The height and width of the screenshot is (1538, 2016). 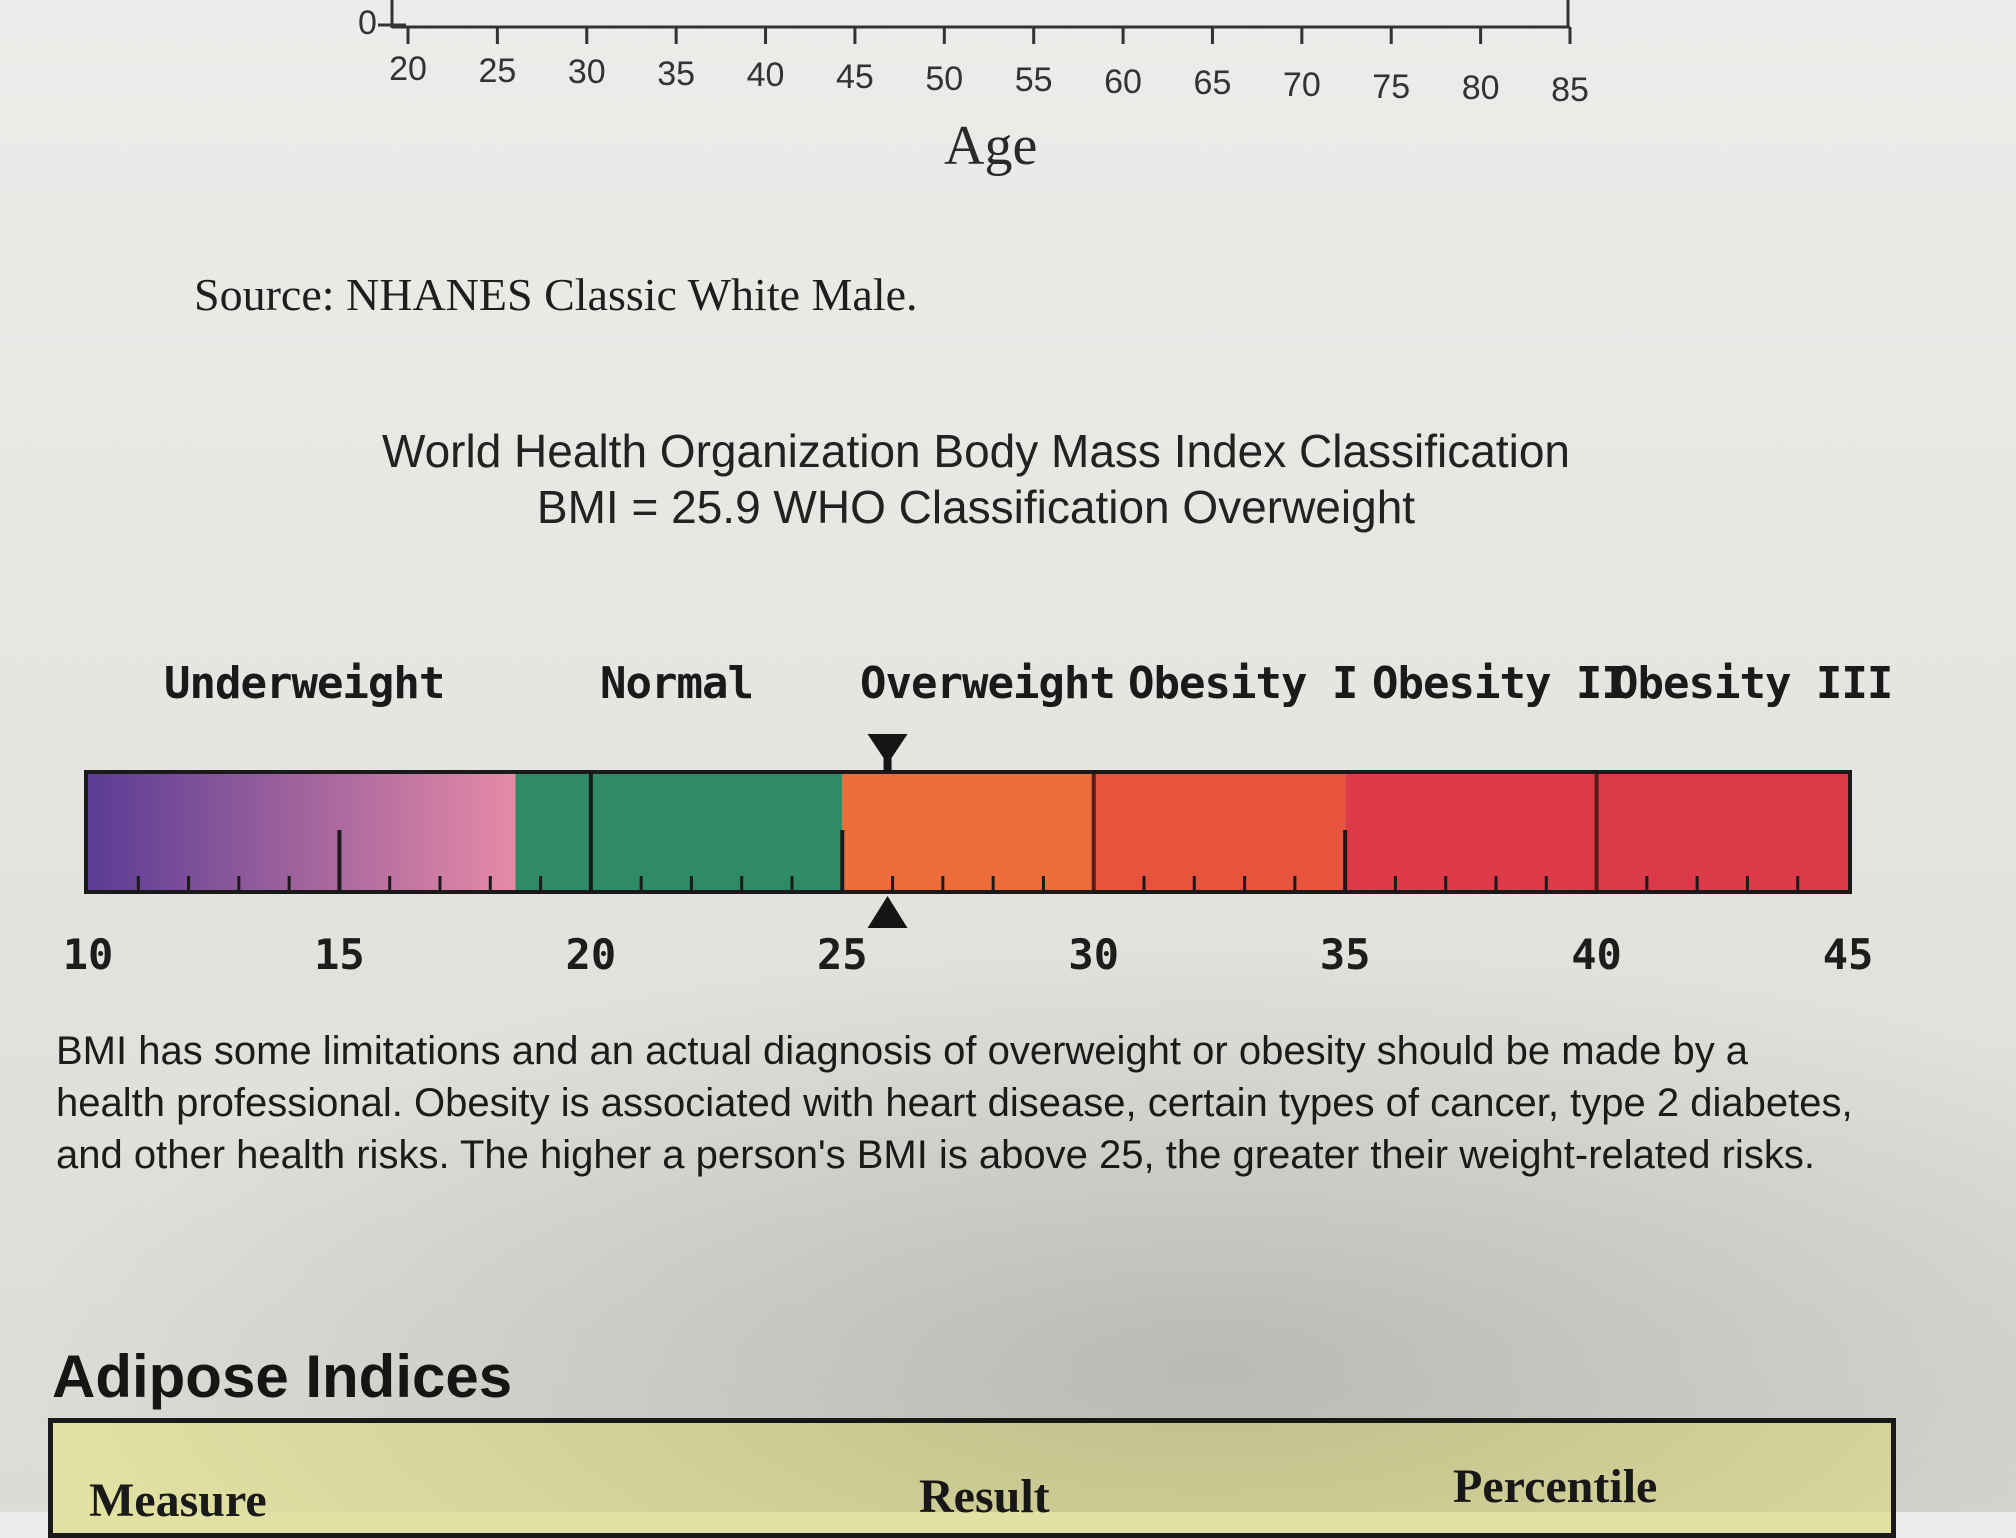 I want to click on category-overweight: Overweight, so click(x=988, y=683).